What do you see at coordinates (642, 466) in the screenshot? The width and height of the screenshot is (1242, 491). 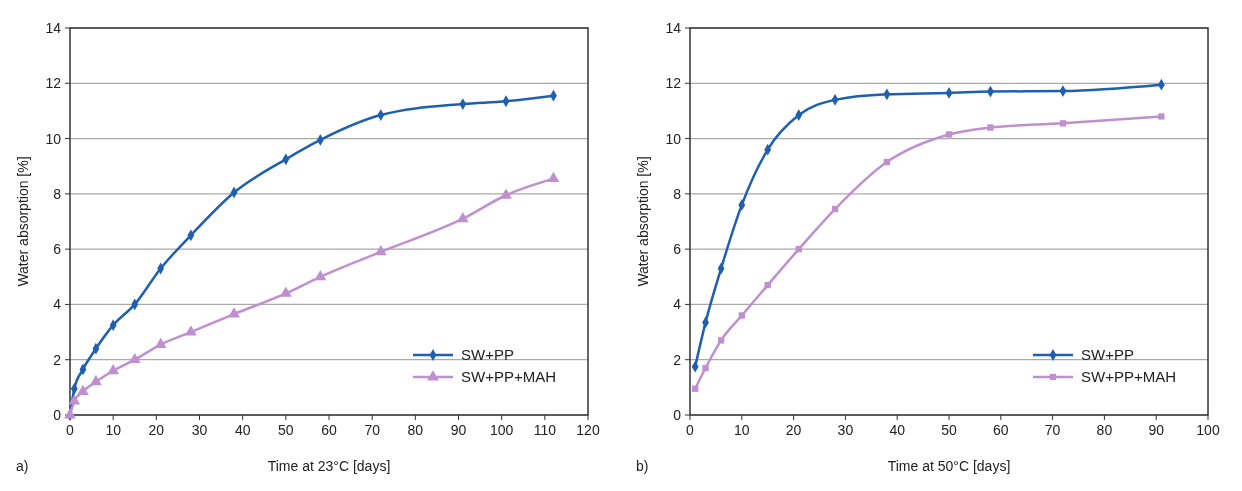 I see `text: b)` at bounding box center [642, 466].